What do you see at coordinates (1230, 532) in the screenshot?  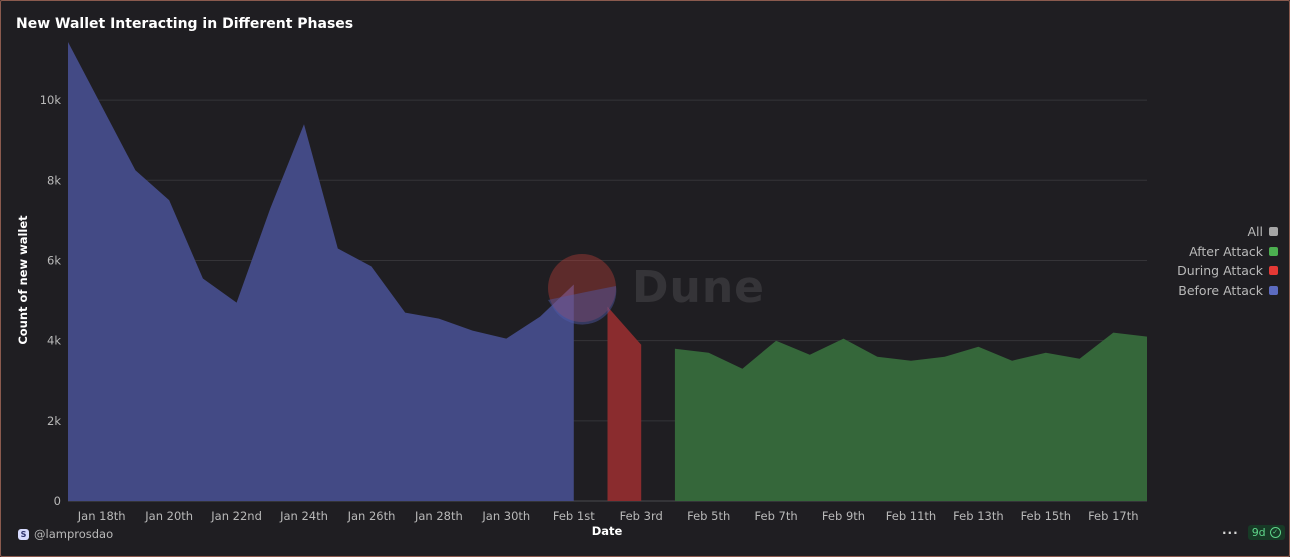 I see `more-dots-icon: ···` at bounding box center [1230, 532].